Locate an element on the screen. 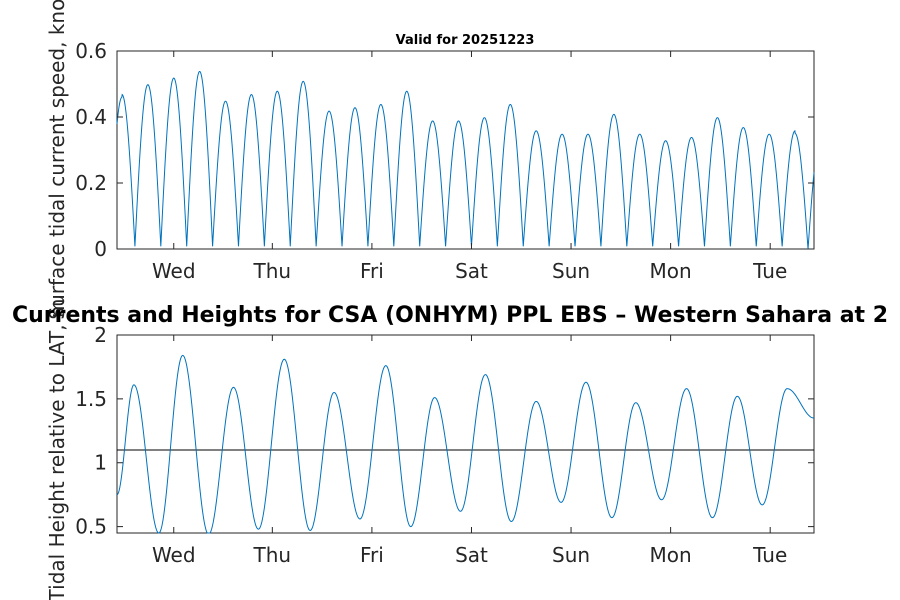  tidal-height-xtick-label: Thu is located at coordinates (272, 555).